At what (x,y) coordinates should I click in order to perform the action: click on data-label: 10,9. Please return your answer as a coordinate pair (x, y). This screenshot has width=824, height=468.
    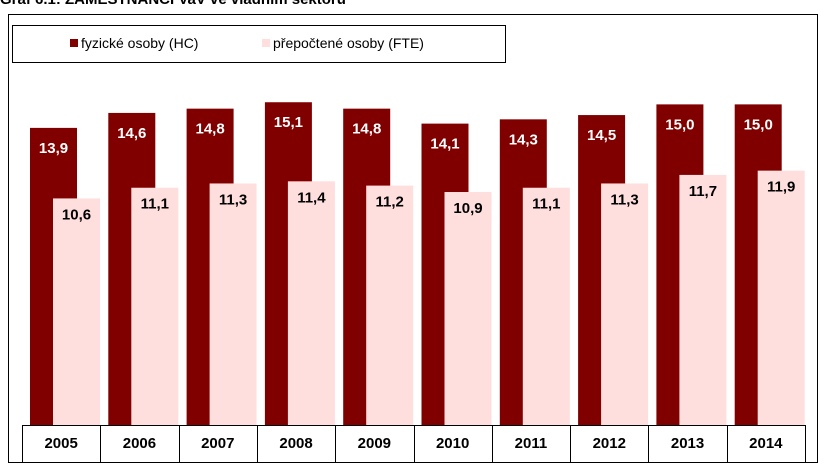
    Looking at the image, I should click on (467, 208).